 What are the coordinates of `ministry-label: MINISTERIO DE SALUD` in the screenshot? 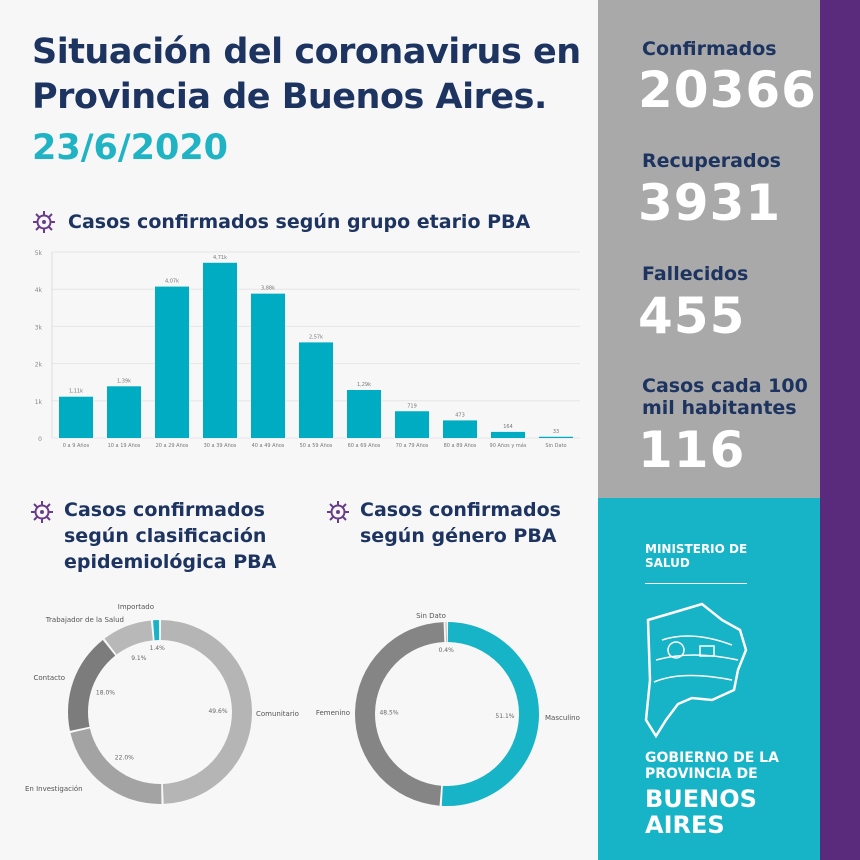 It's located at (696, 556).